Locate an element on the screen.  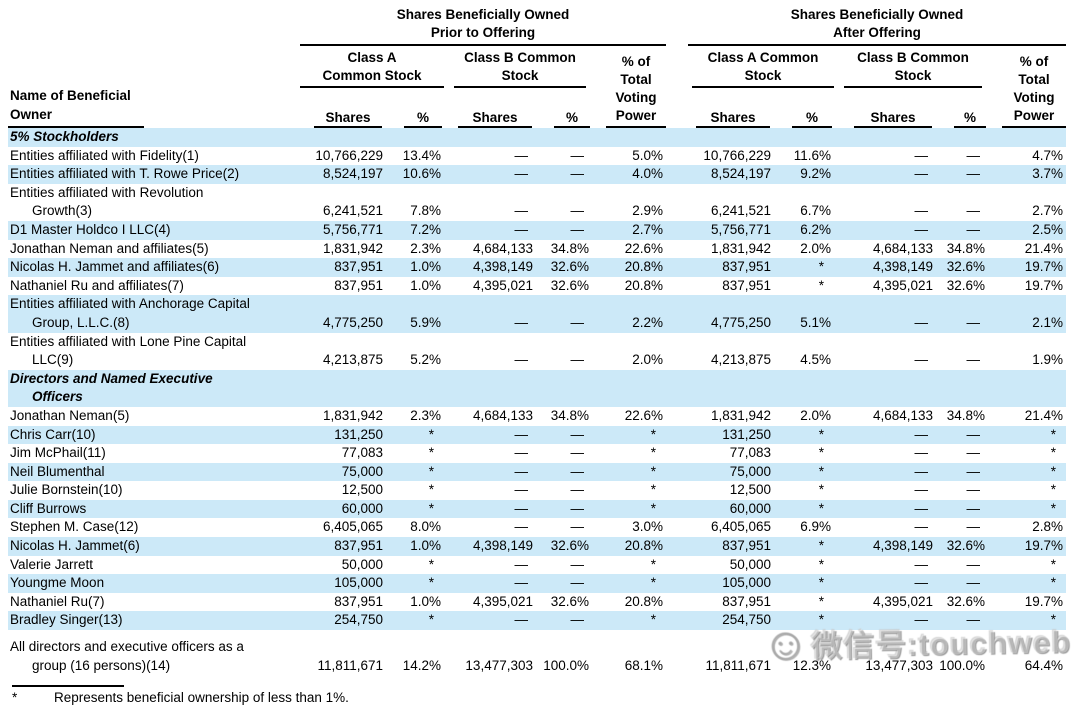
value-cell: 12.3% is located at coordinates (811, 665).